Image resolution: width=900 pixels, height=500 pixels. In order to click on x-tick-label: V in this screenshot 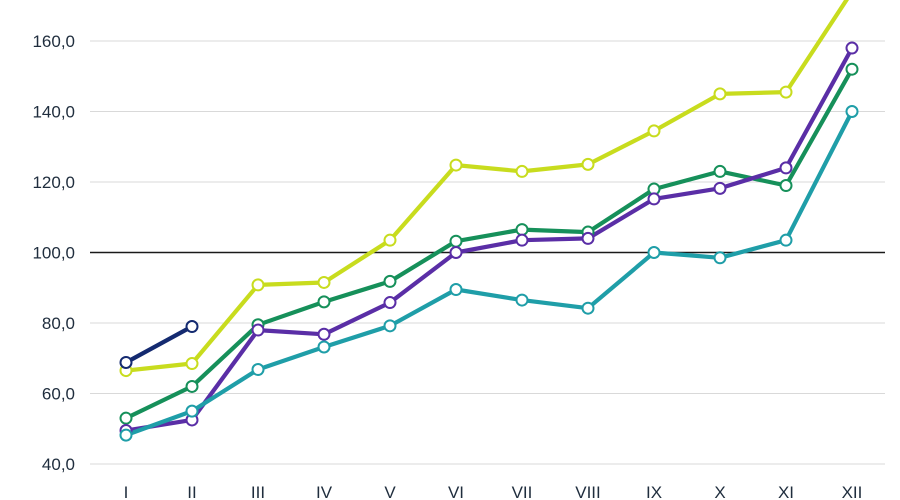, I will do `click(390, 491)`.